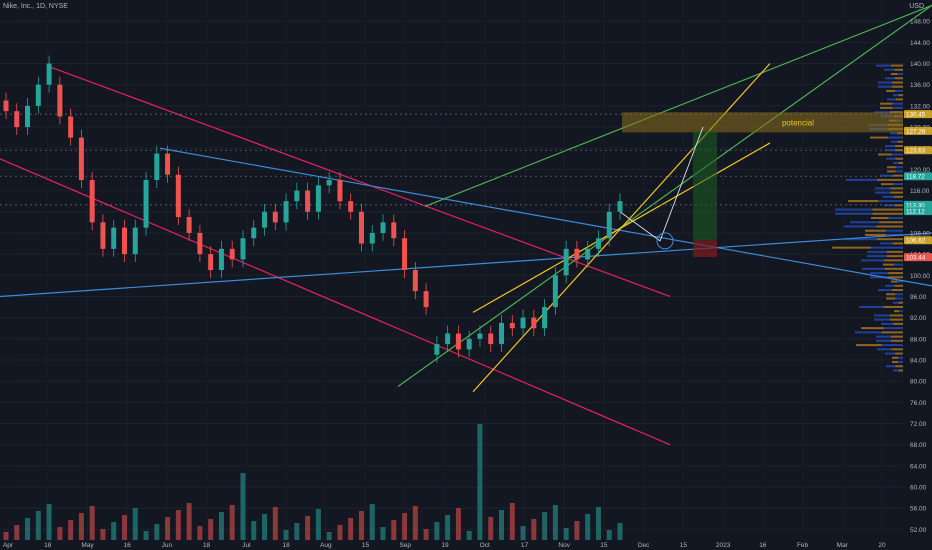 This screenshot has height=550, width=932. What do you see at coordinates (920, 85) in the screenshot?
I see `price-tick-label: 136.00` at bounding box center [920, 85].